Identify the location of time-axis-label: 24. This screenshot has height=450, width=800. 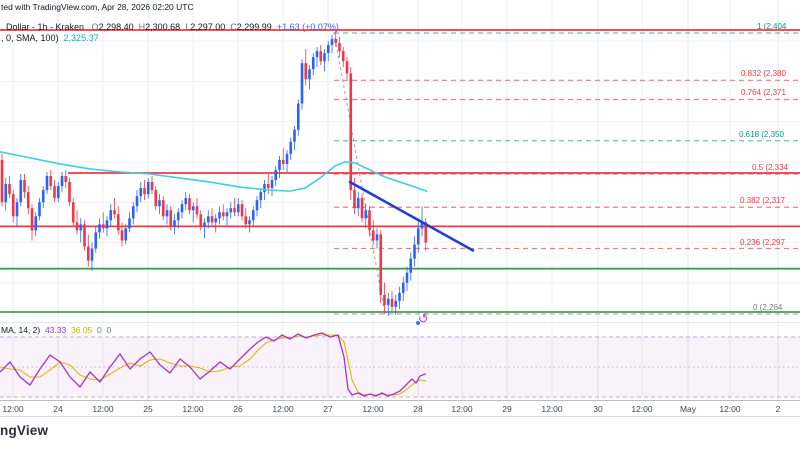
(58, 409).